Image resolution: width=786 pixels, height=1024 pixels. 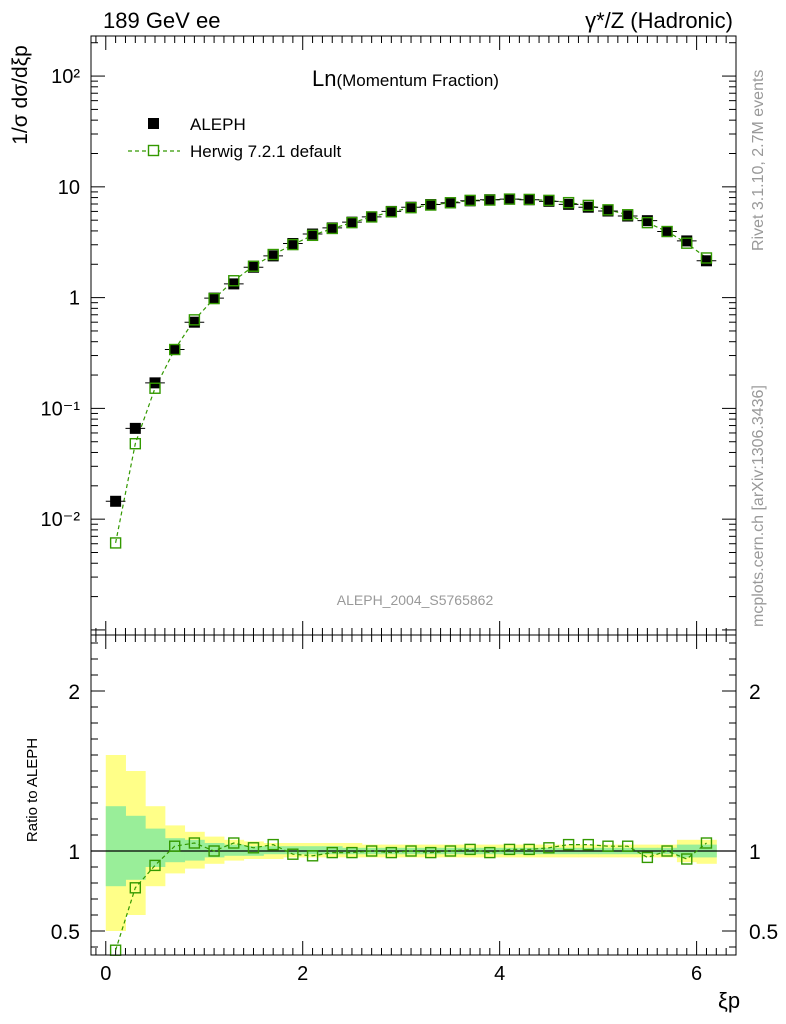 What do you see at coordinates (324, 78) in the screenshot?
I see `plot-title-main: Ln` at bounding box center [324, 78].